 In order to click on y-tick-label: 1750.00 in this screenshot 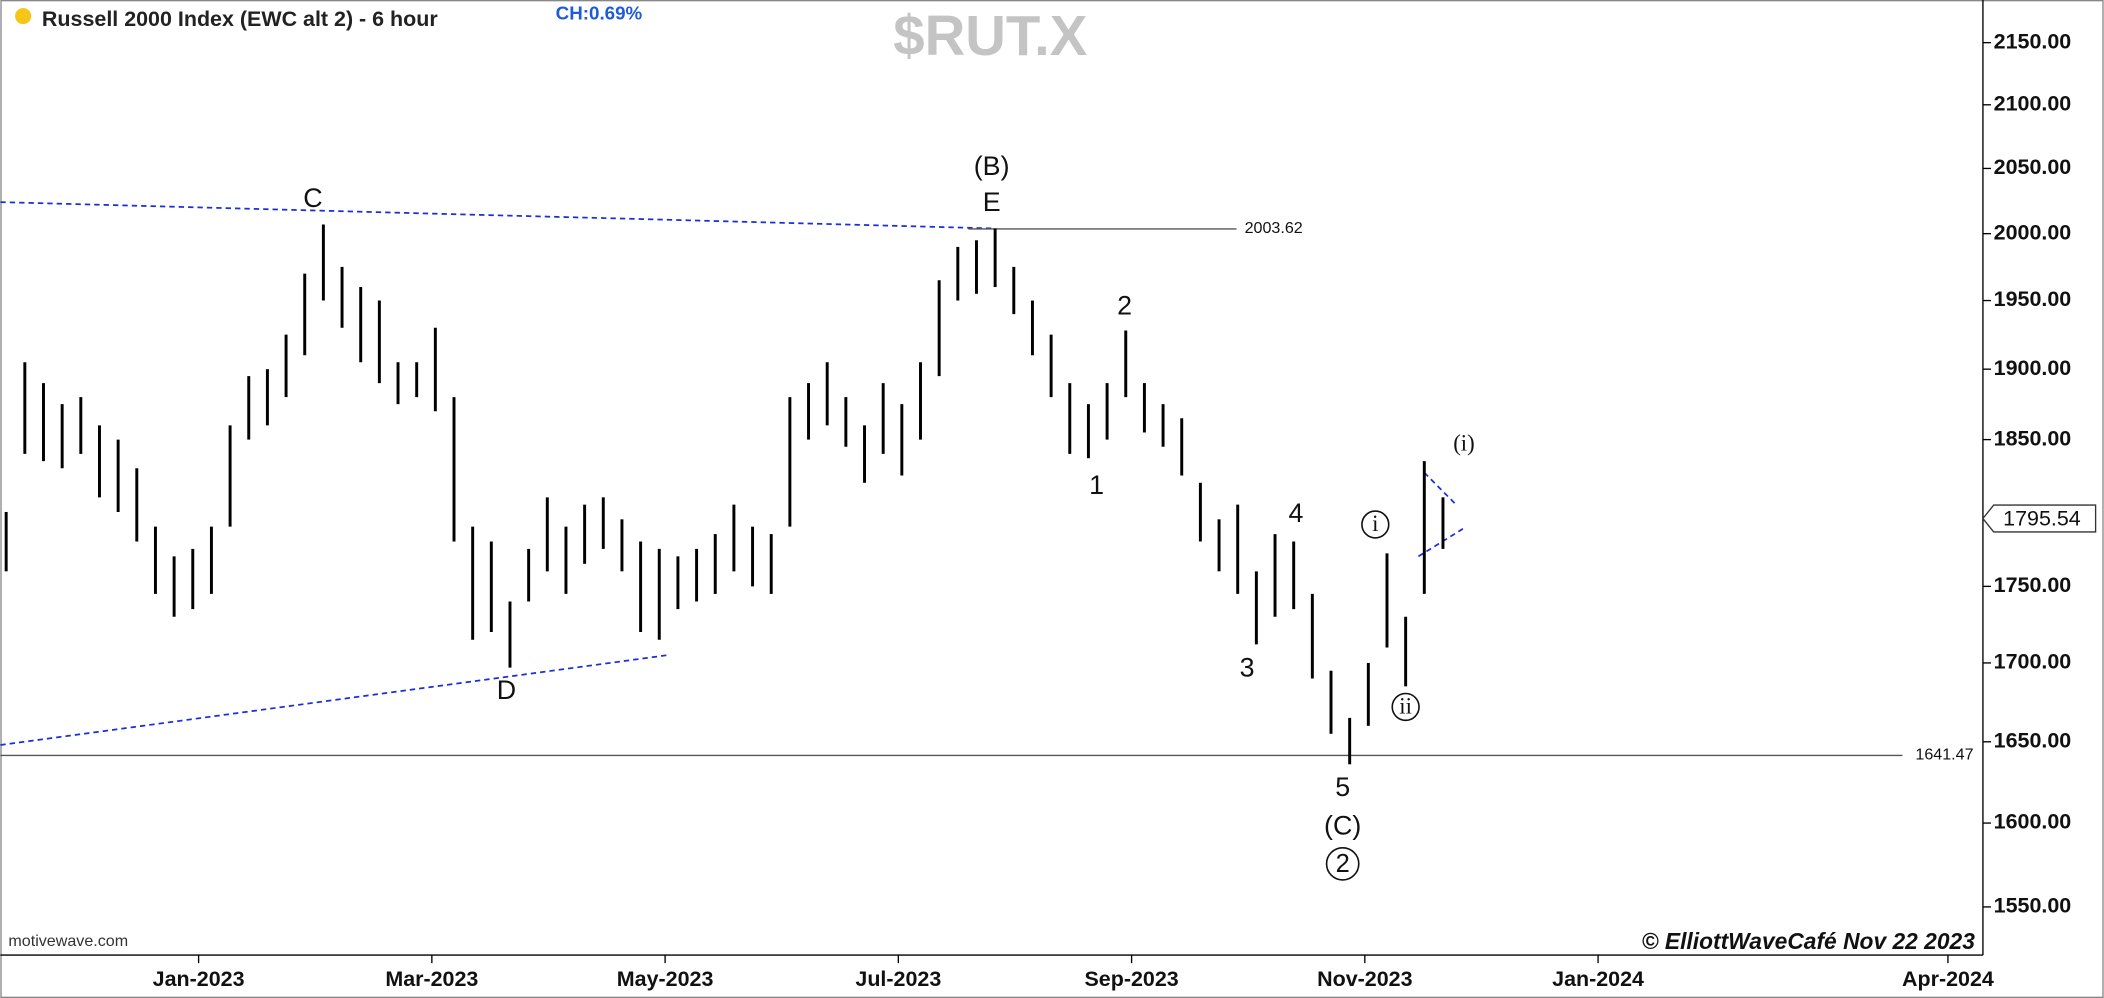, I will do `click(2033, 585)`.